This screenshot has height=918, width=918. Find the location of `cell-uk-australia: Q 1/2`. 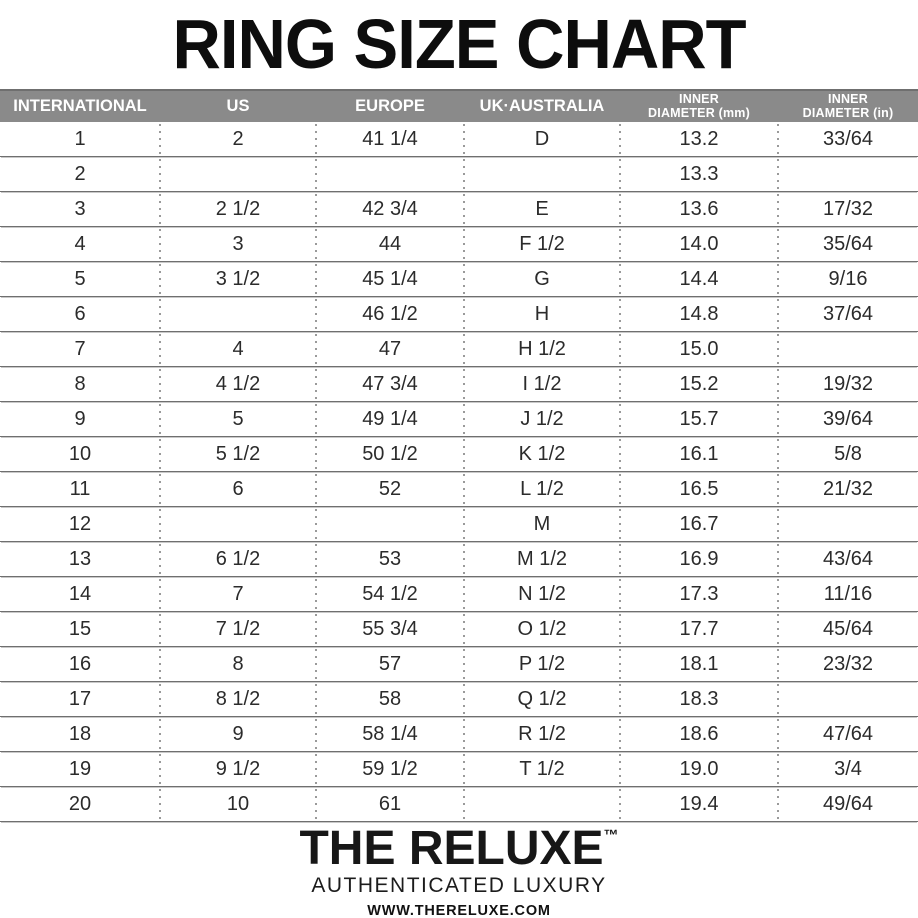

cell-uk-australia: Q 1/2 is located at coordinates (542, 699).